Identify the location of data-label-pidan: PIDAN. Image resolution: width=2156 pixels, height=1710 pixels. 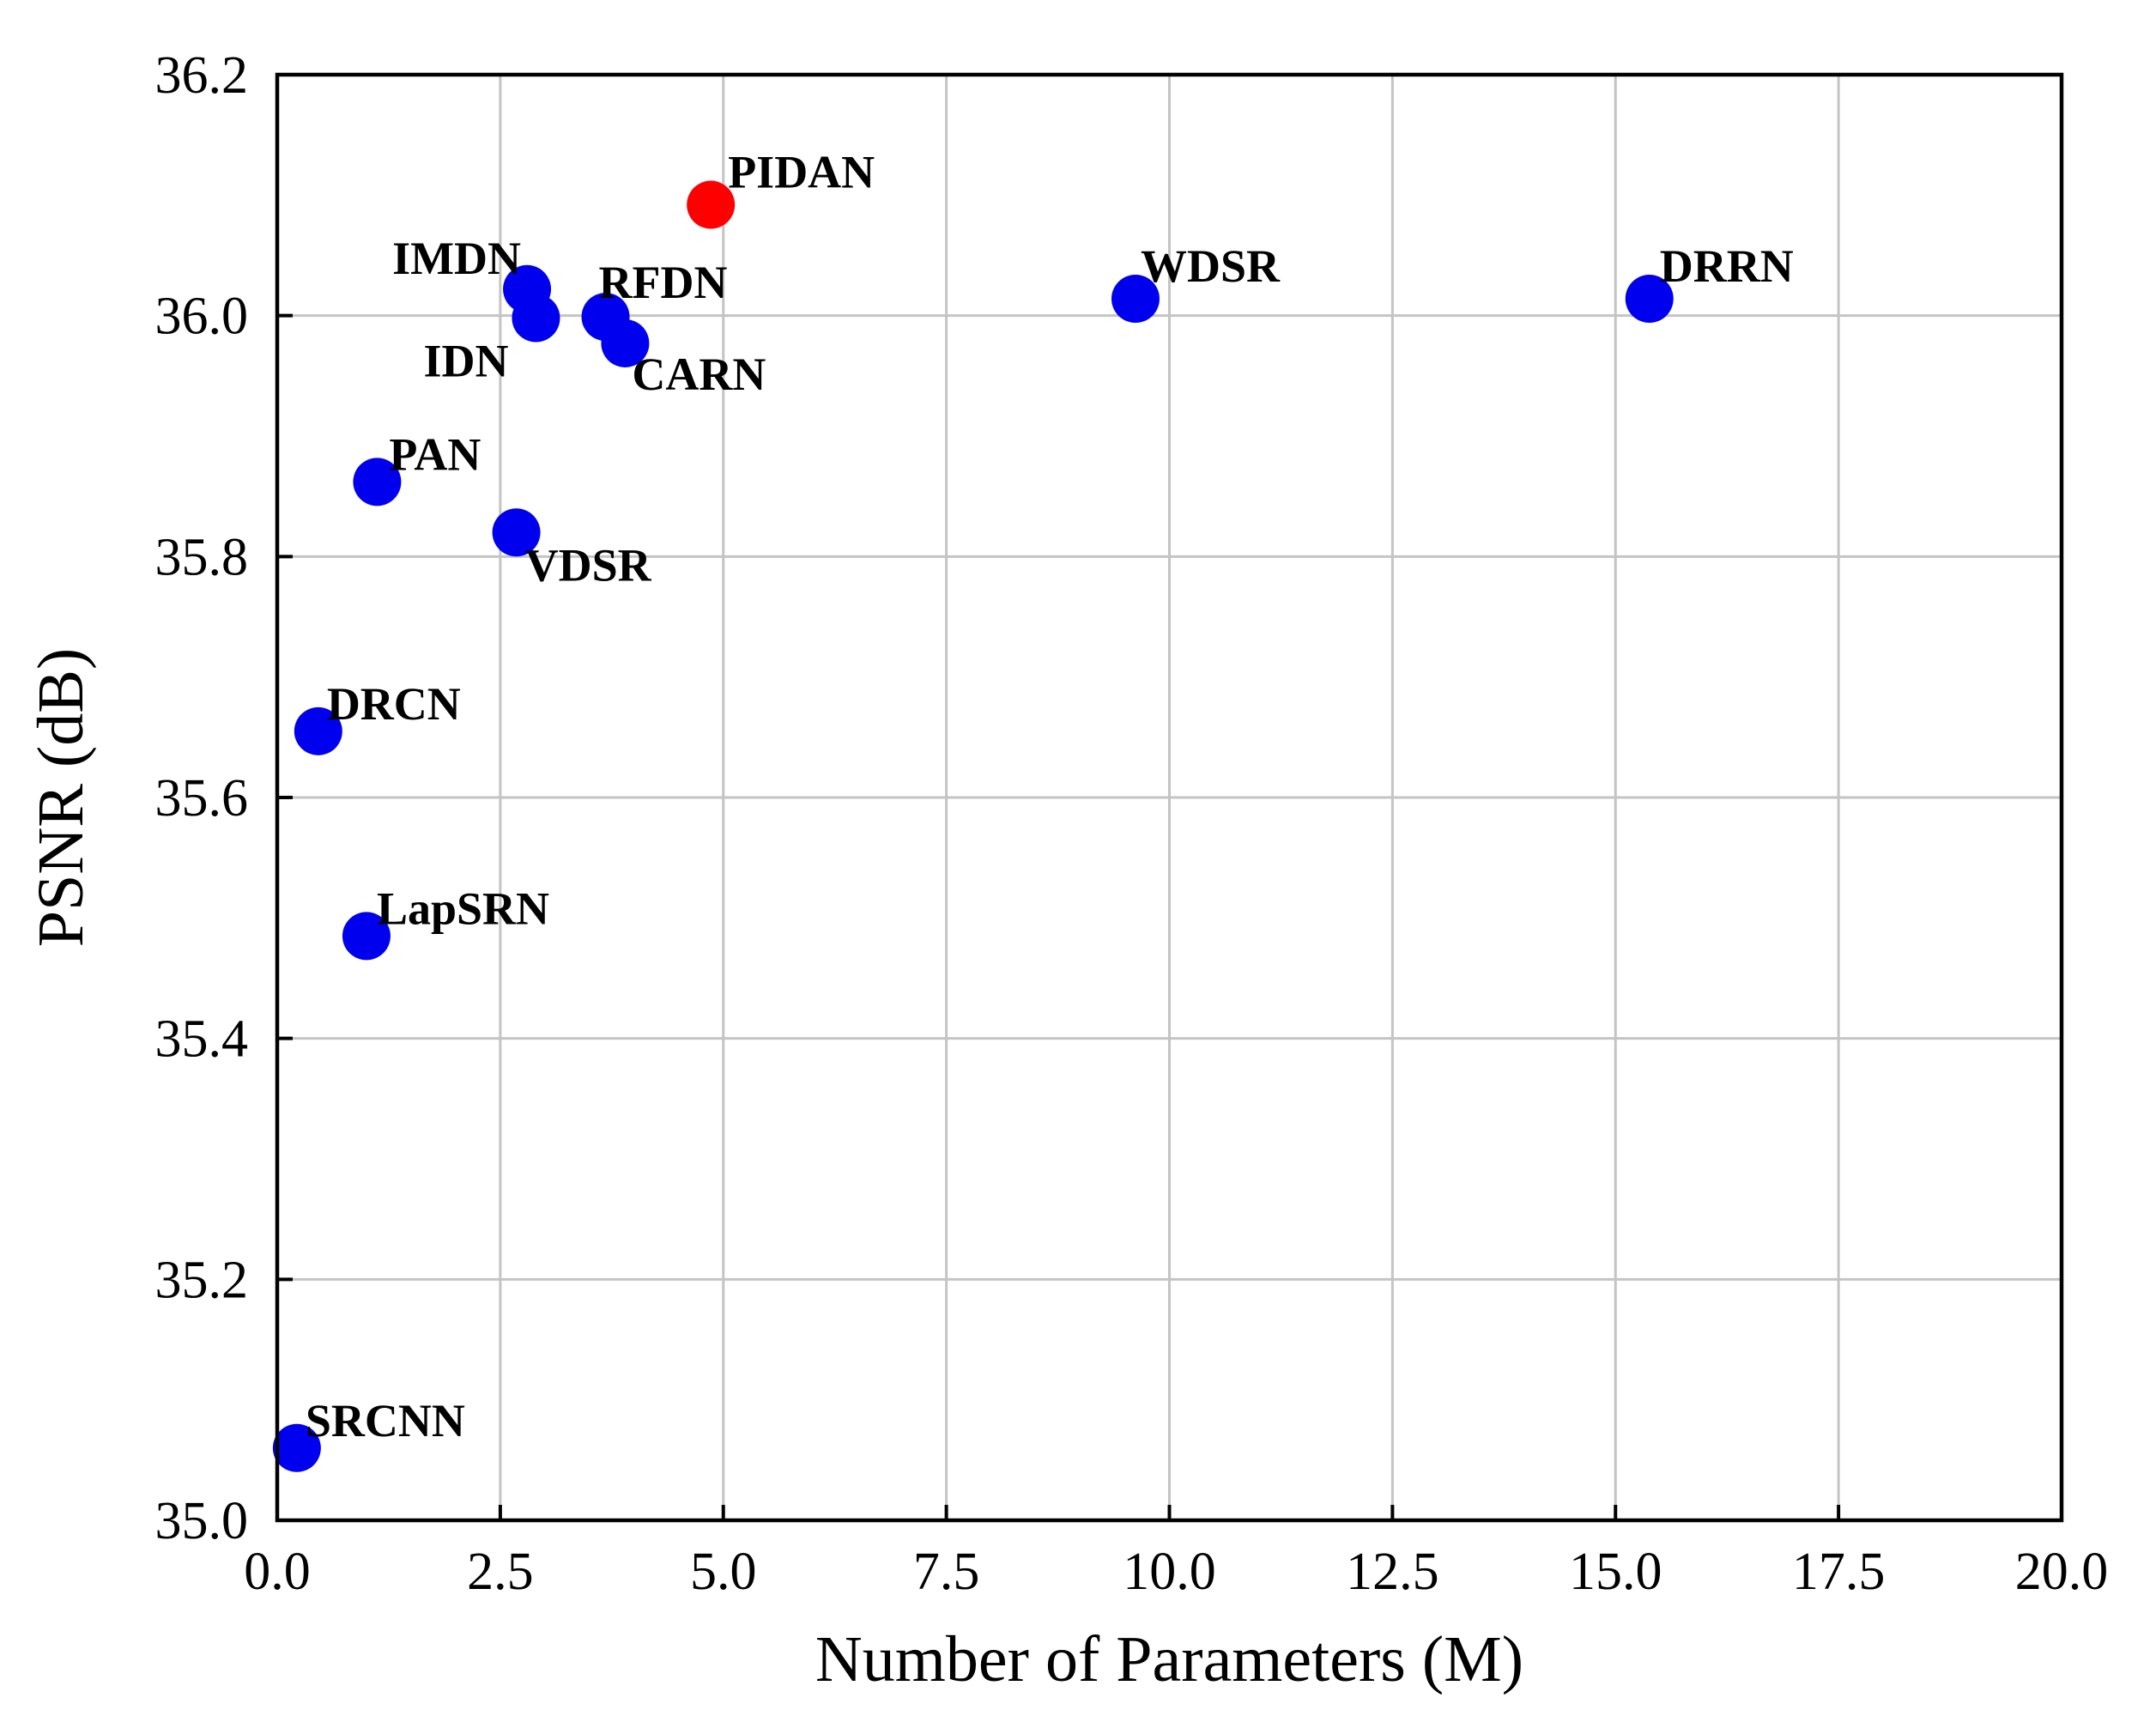
(801, 172).